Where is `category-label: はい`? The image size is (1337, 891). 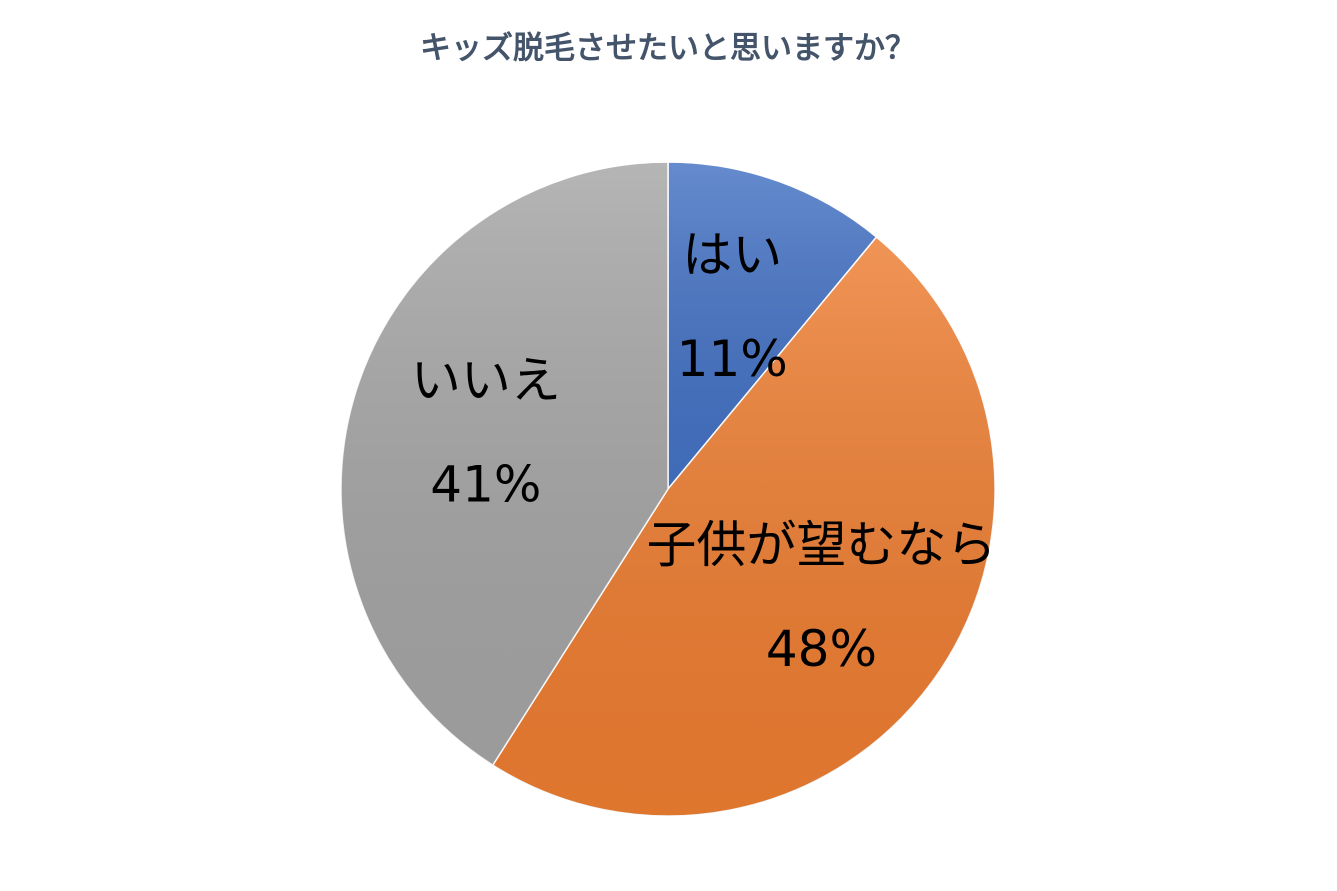
category-label: はい is located at coordinates (732, 255).